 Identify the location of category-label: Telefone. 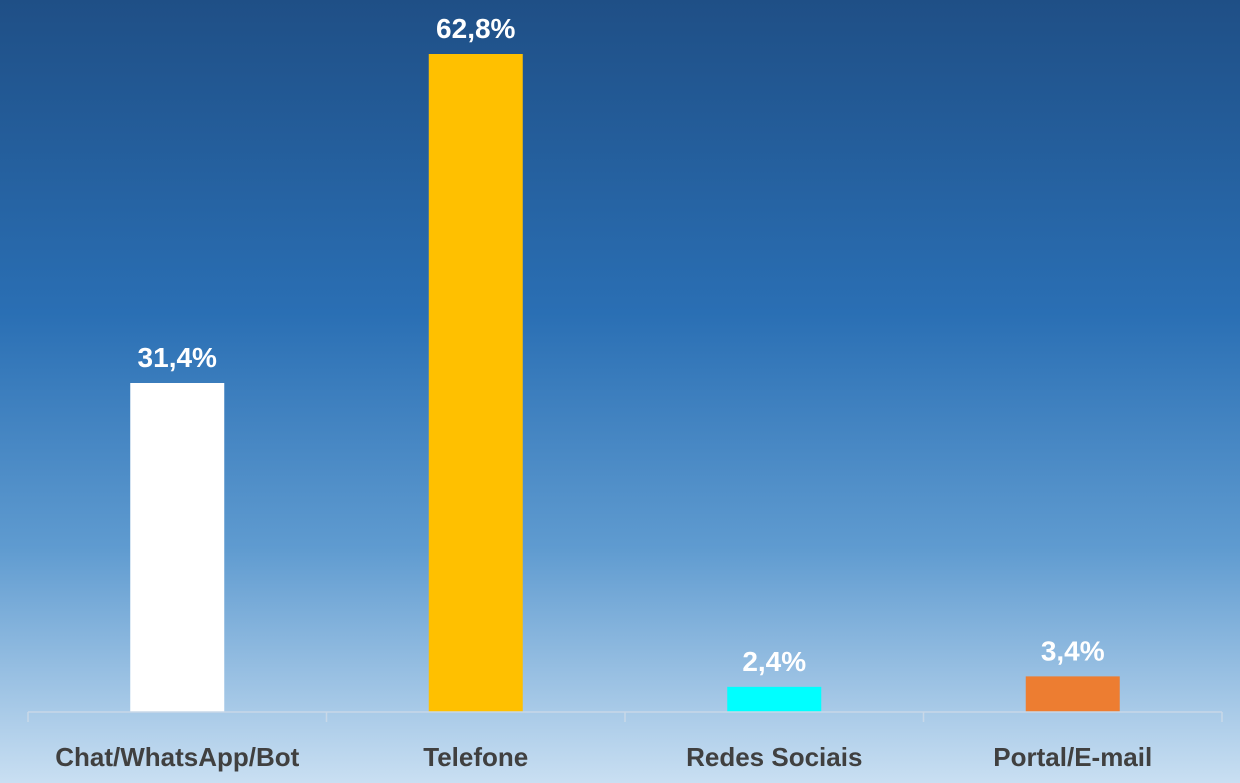
(475, 757).